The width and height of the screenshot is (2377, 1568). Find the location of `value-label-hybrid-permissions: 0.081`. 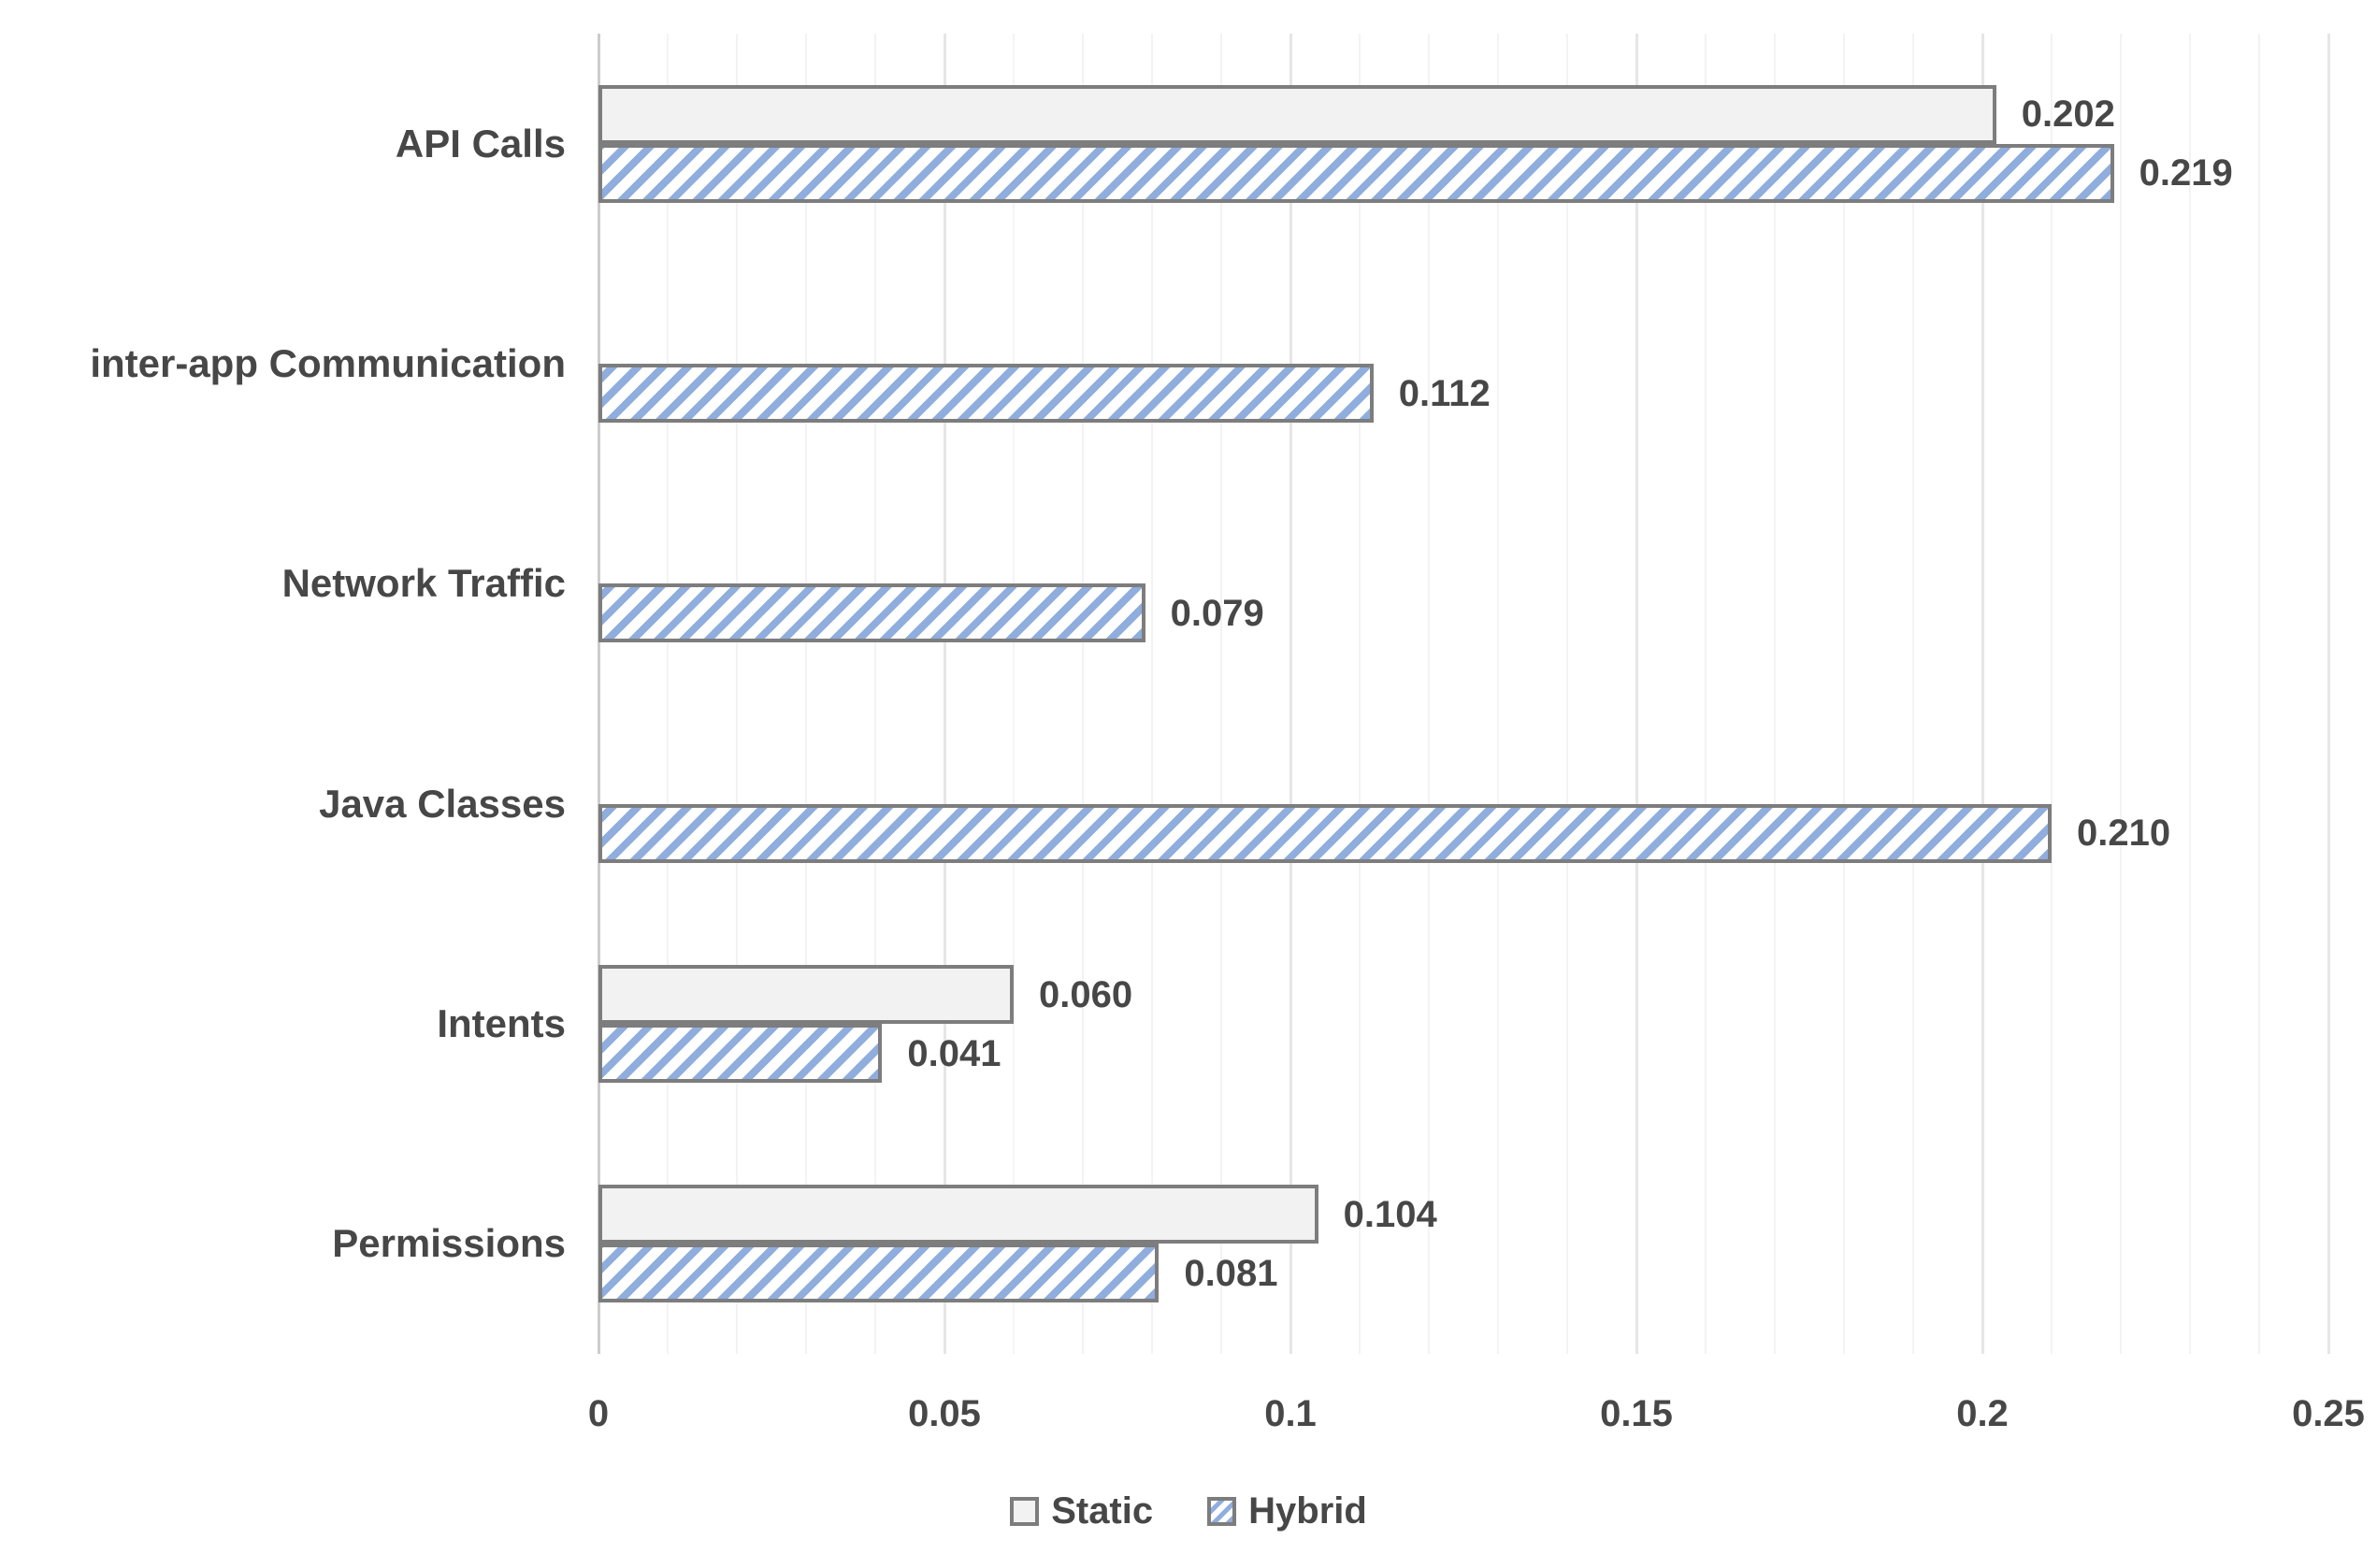

value-label-hybrid-permissions: 0.081 is located at coordinates (1231, 1273).